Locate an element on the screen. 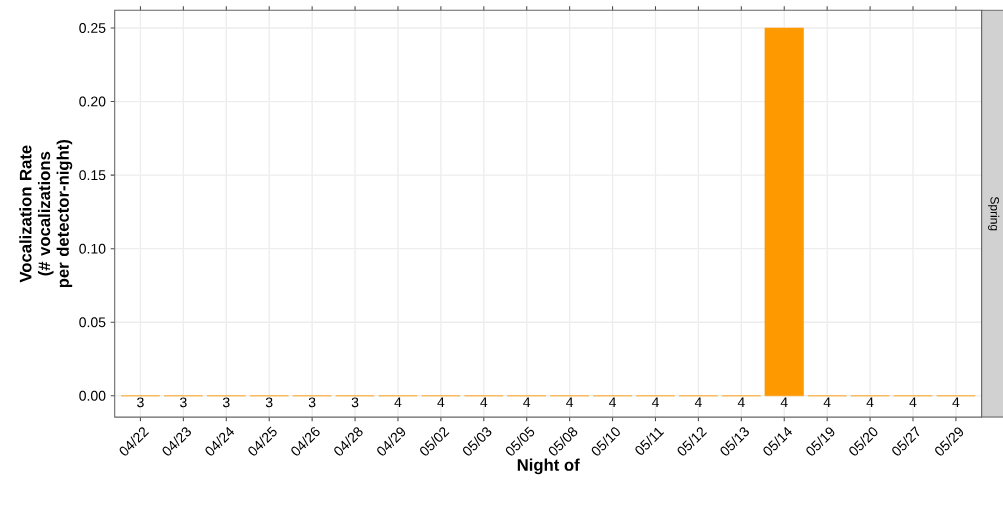 This screenshot has width=1003, height=507. y-tick-label: 0.25 is located at coordinates (92, 28).